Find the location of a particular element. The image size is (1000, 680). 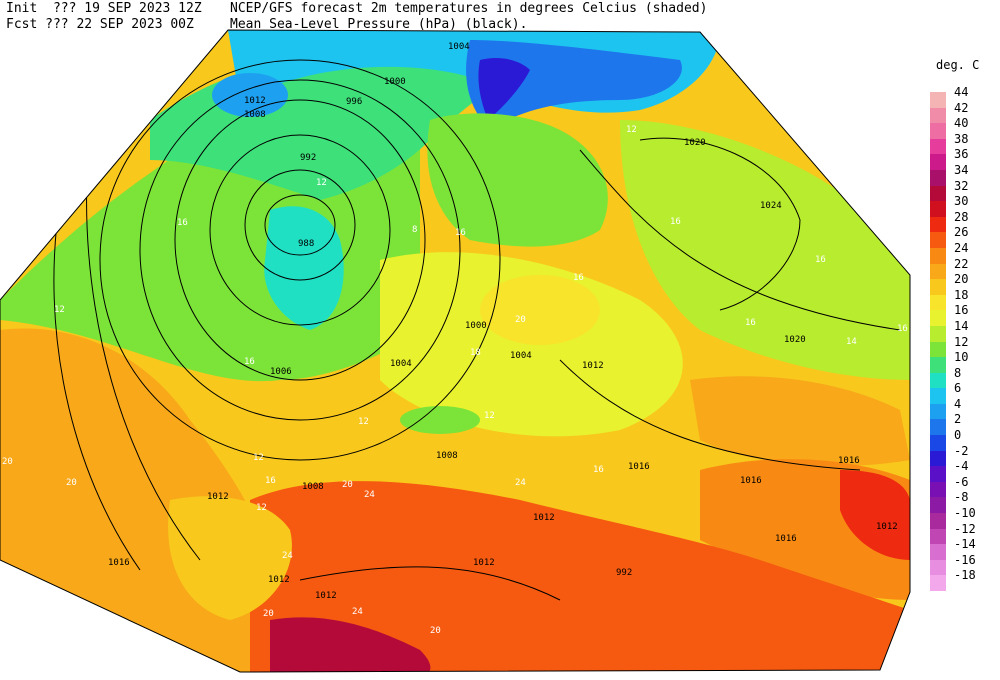

legend-entry: 16 is located at coordinates (965, 314).